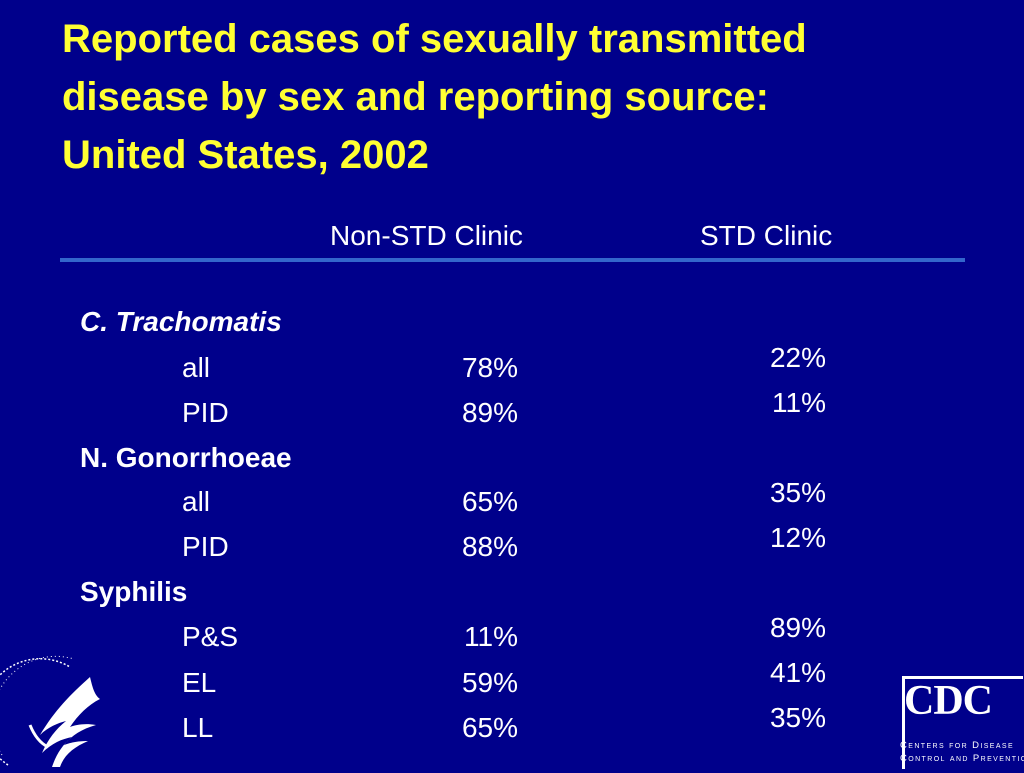 The height and width of the screenshot is (773, 1024). What do you see at coordinates (134, 591) in the screenshot?
I see `group-label-syphilis: Syphilis` at bounding box center [134, 591].